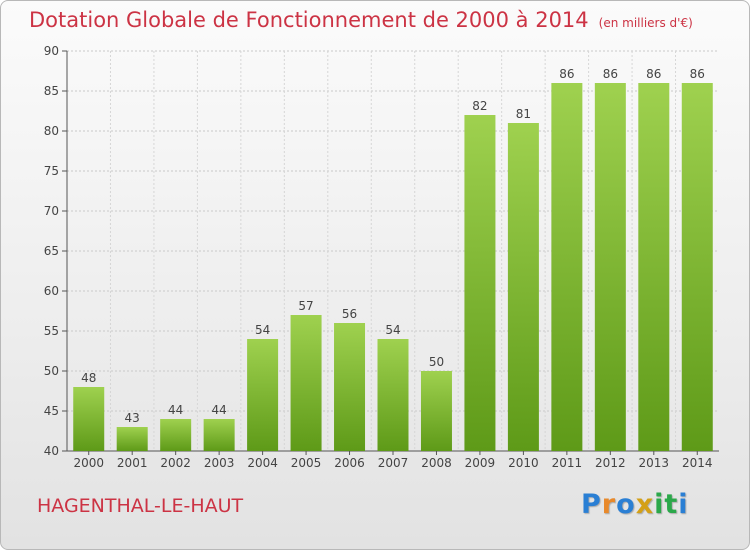 This screenshot has width=750, height=550. Describe the element at coordinates (591, 504) in the screenshot. I see `logo-letter: P` at that location.